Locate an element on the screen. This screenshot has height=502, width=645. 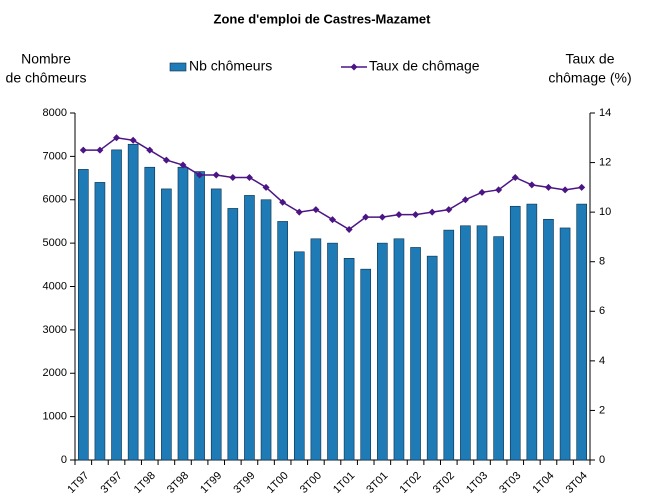
x-tick-label: 1T04 is located at coordinates (543, 483).